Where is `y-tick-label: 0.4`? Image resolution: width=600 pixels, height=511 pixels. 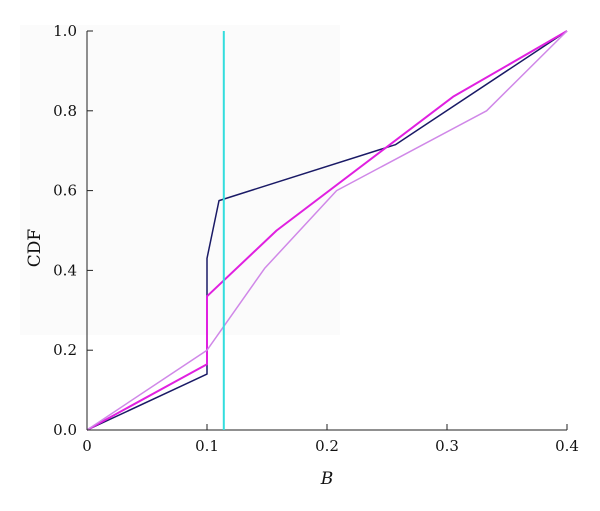 y-tick-label: 0.4 is located at coordinates (65, 270).